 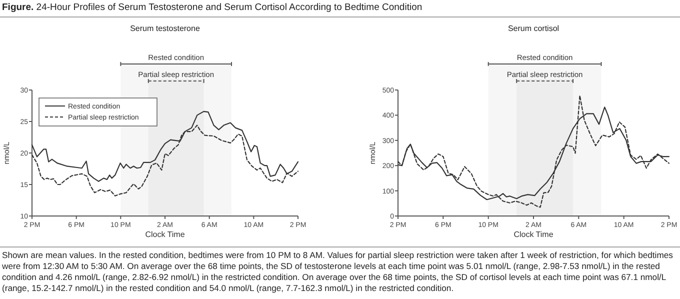 What do you see at coordinates (212, 7) in the screenshot?
I see `chart-title: Figure. 24-Hour Profiles of Serum Testosterone and Serum Cortisol According to Bedtime Condition` at bounding box center [212, 7].